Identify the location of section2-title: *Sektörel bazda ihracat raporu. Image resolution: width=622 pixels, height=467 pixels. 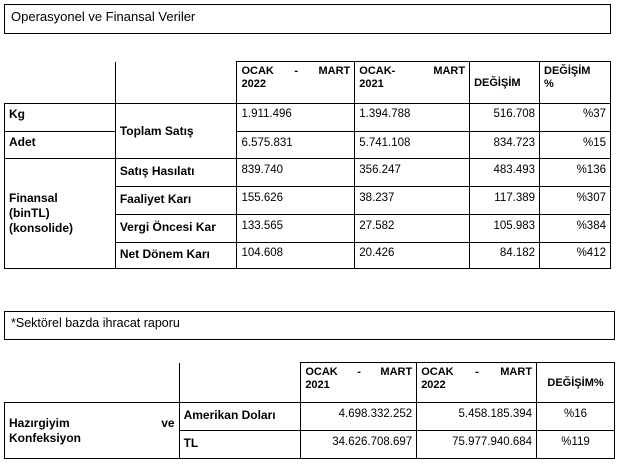
(95, 323).